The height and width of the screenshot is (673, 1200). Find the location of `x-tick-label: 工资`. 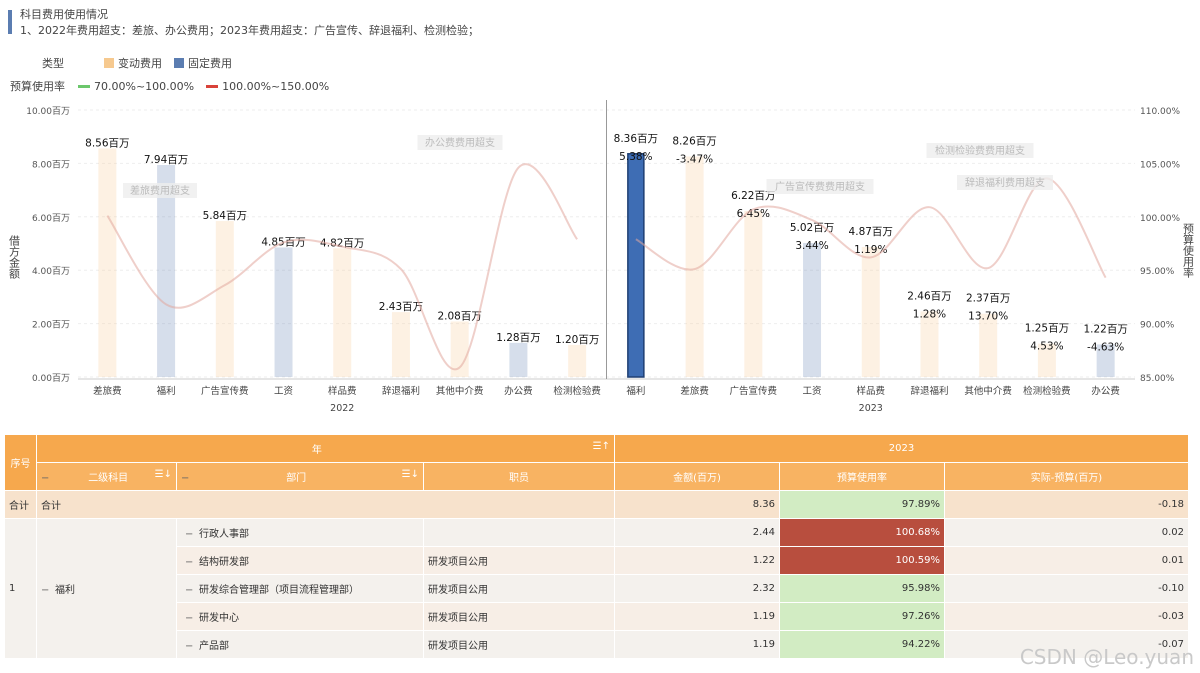

x-tick-label: 工资 is located at coordinates (284, 391).